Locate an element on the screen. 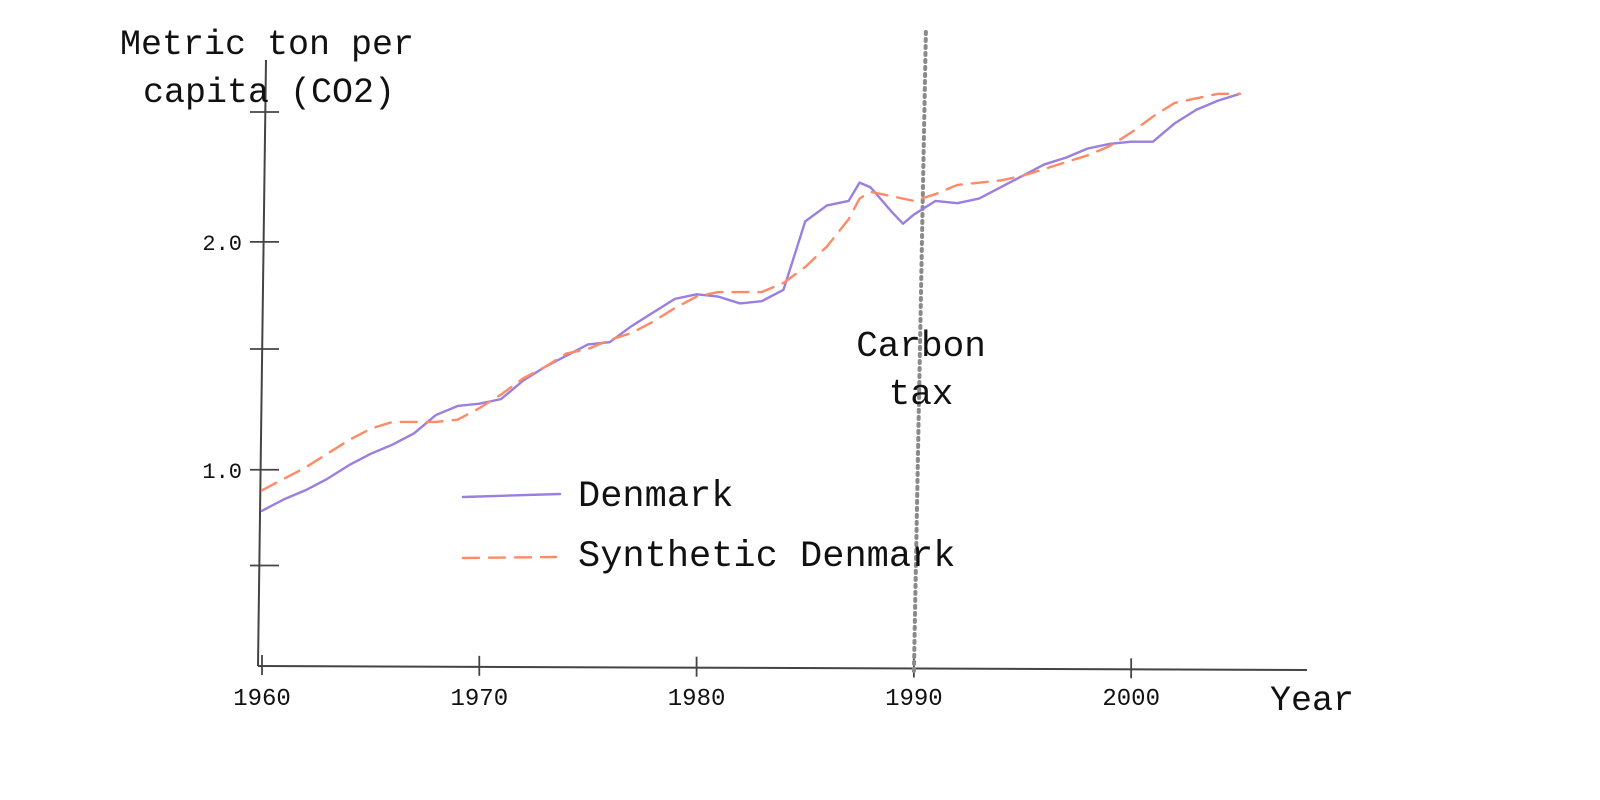 This screenshot has width=1600, height=800. y-axis-label-line-1: Metric ton per is located at coordinates (267, 45).